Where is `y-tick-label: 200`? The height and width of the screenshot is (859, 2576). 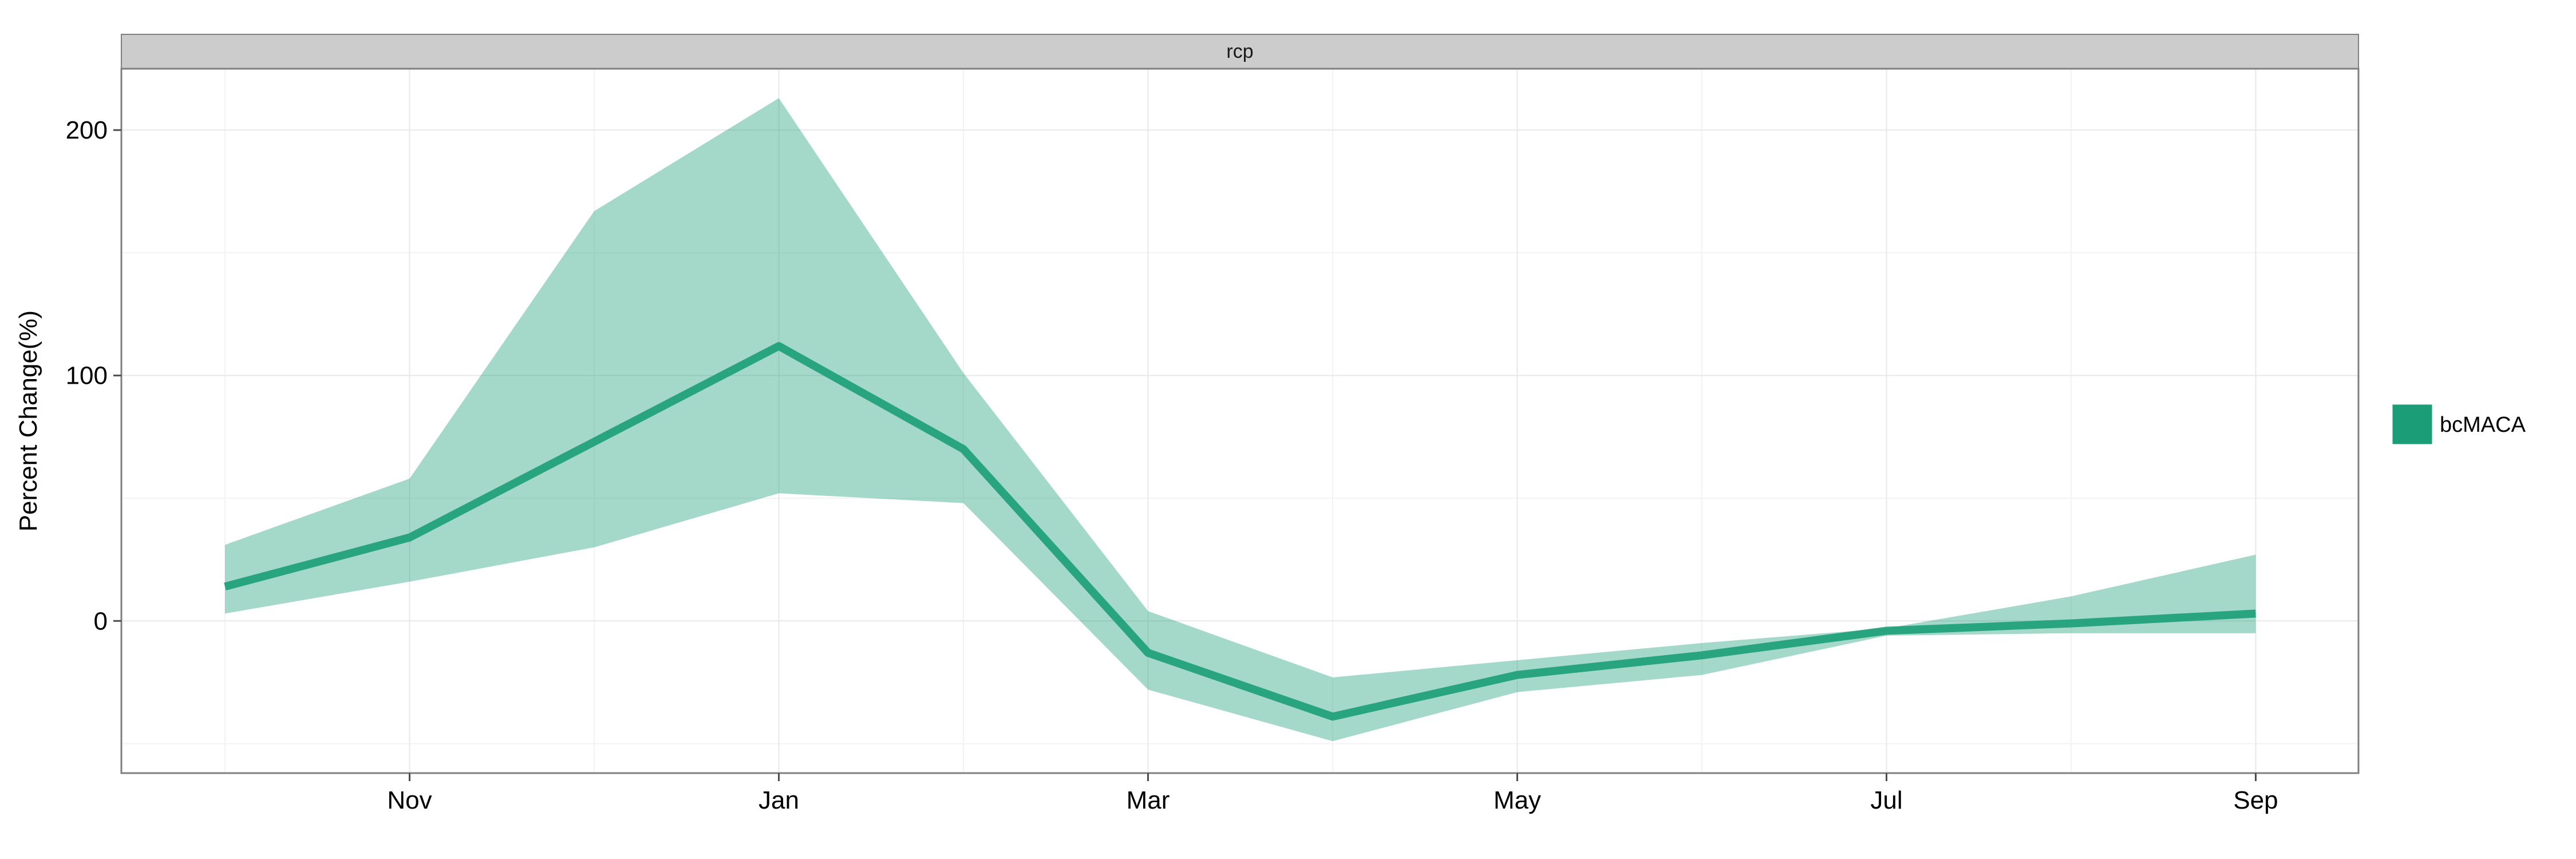 y-tick-label: 200 is located at coordinates (87, 130).